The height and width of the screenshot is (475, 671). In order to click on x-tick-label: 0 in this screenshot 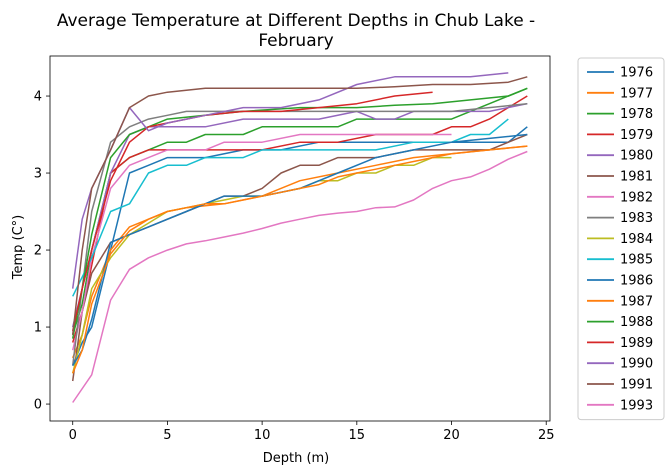, I will do `click(73, 435)`.